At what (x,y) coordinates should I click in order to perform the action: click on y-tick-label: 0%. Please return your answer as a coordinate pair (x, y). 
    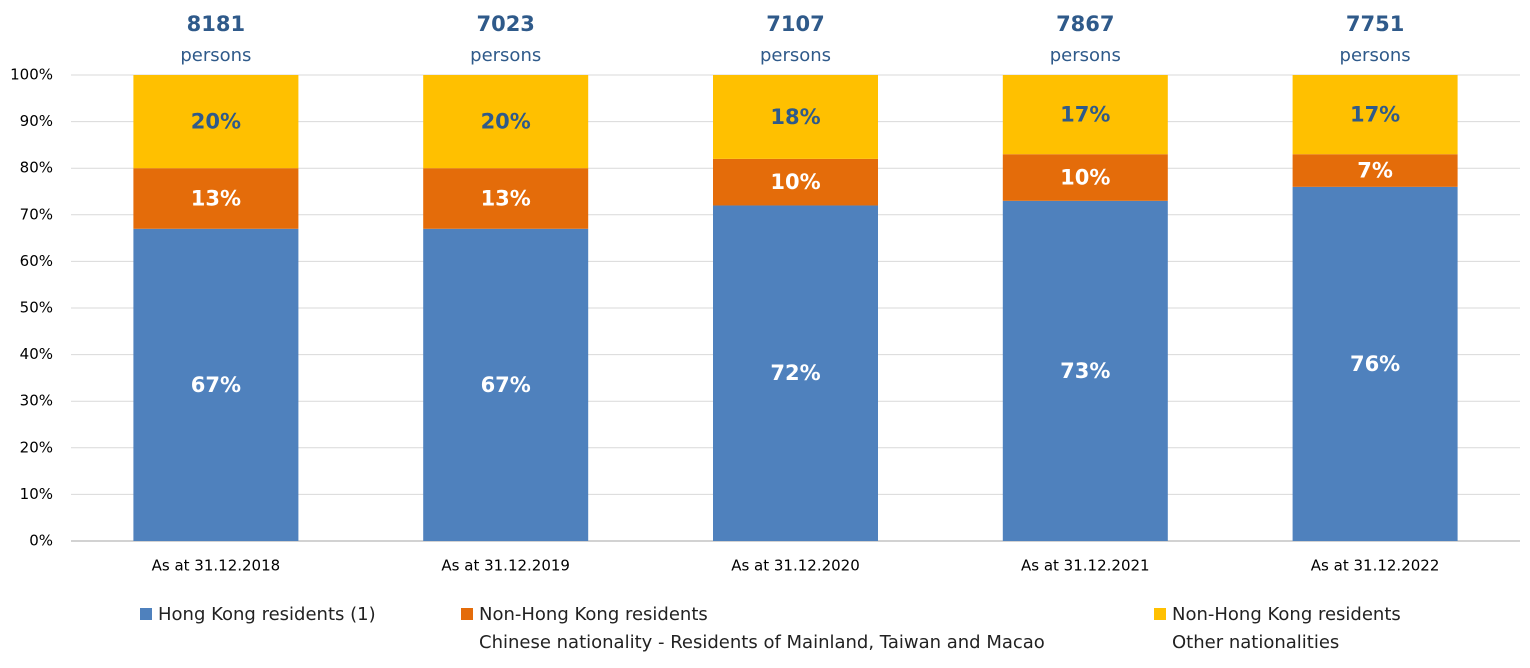
    Looking at the image, I should click on (41, 541).